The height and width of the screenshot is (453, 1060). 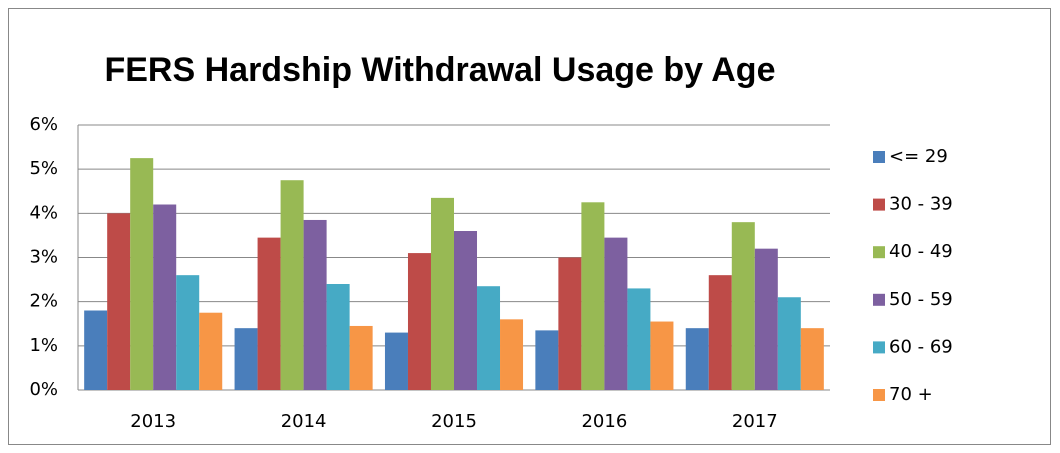 What do you see at coordinates (921, 299) in the screenshot?
I see `legend-label: 50 - 59` at bounding box center [921, 299].